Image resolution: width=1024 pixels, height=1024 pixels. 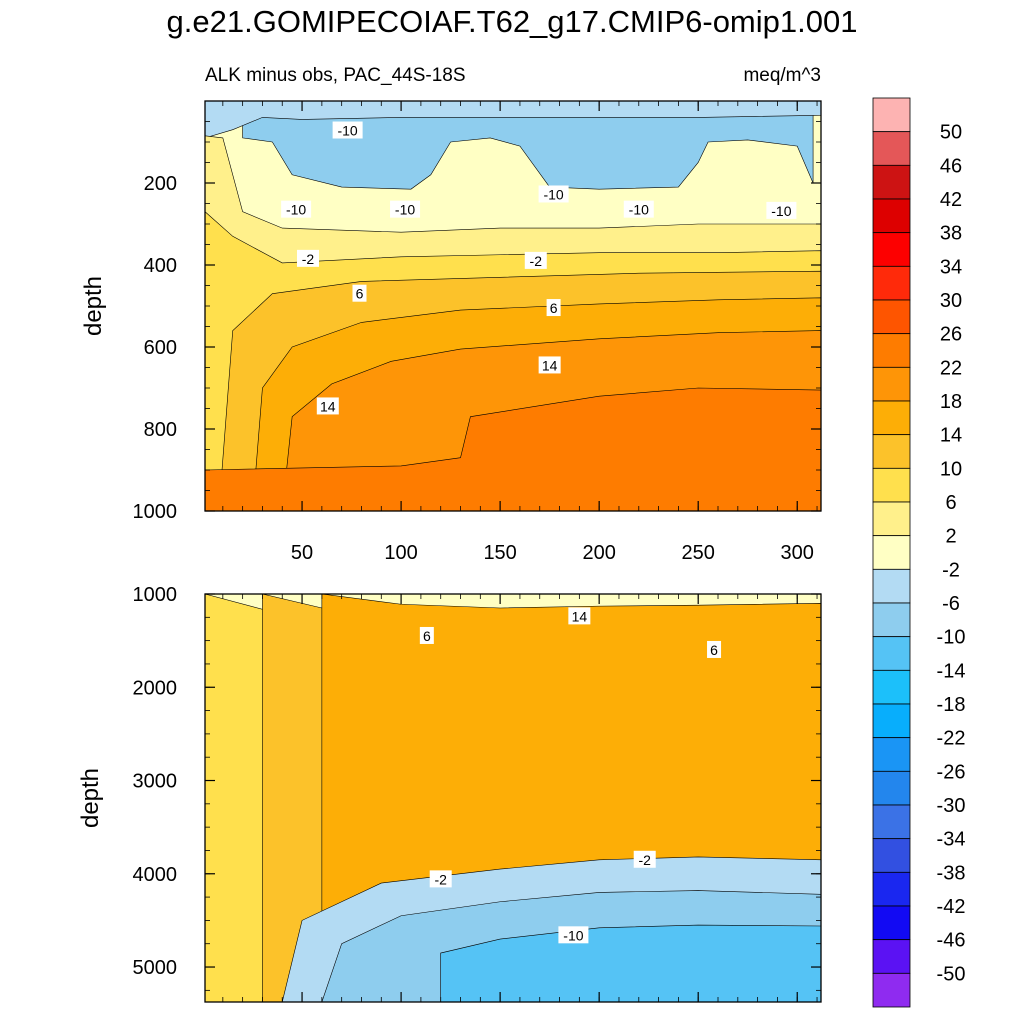 I want to click on colorbar-label: 2, so click(x=950, y=537).